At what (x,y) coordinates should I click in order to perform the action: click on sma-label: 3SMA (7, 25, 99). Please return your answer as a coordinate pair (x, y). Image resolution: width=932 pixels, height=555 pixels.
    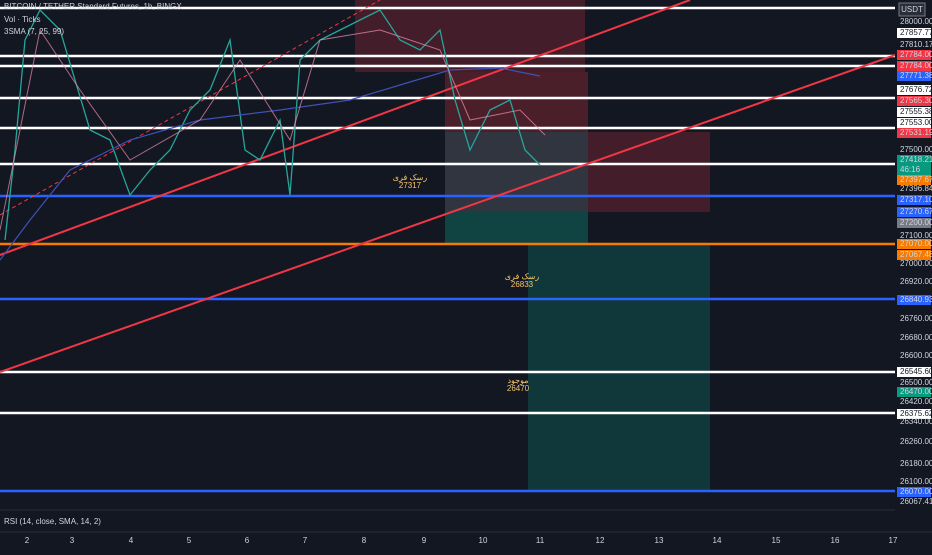
    Looking at the image, I should click on (34, 31).